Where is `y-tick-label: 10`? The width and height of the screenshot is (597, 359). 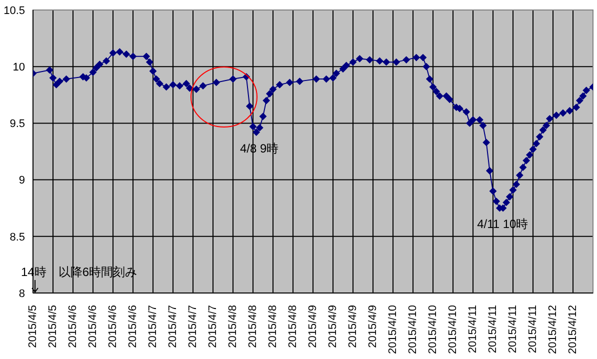
y-tick-label: 10 is located at coordinates (18, 68).